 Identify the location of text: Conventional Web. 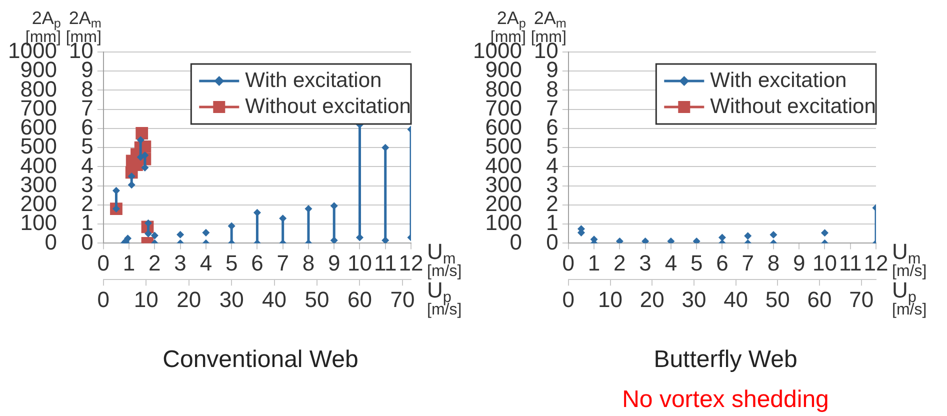
(261, 360).